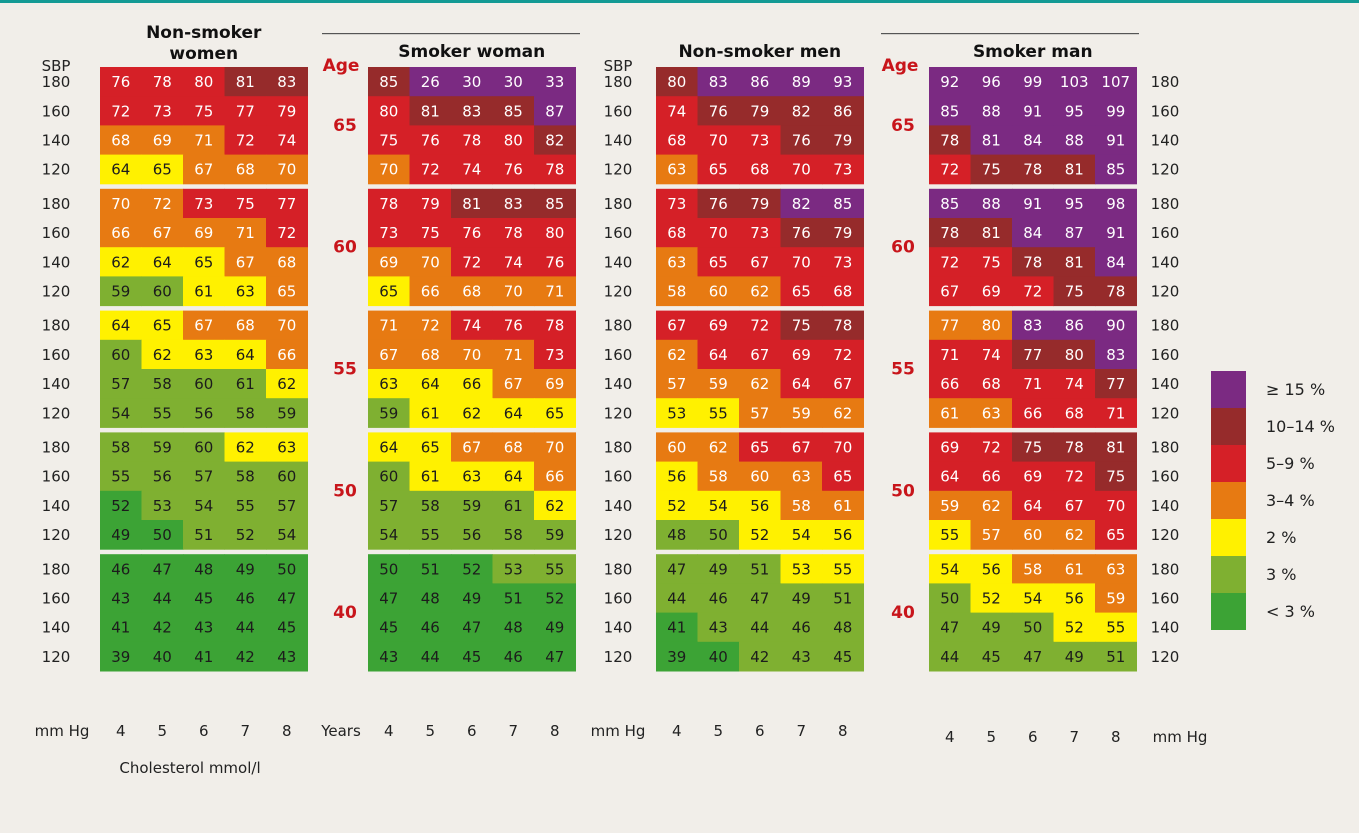 This screenshot has width=1359, height=833. I want to click on cell-value: 57, so click(991, 535).